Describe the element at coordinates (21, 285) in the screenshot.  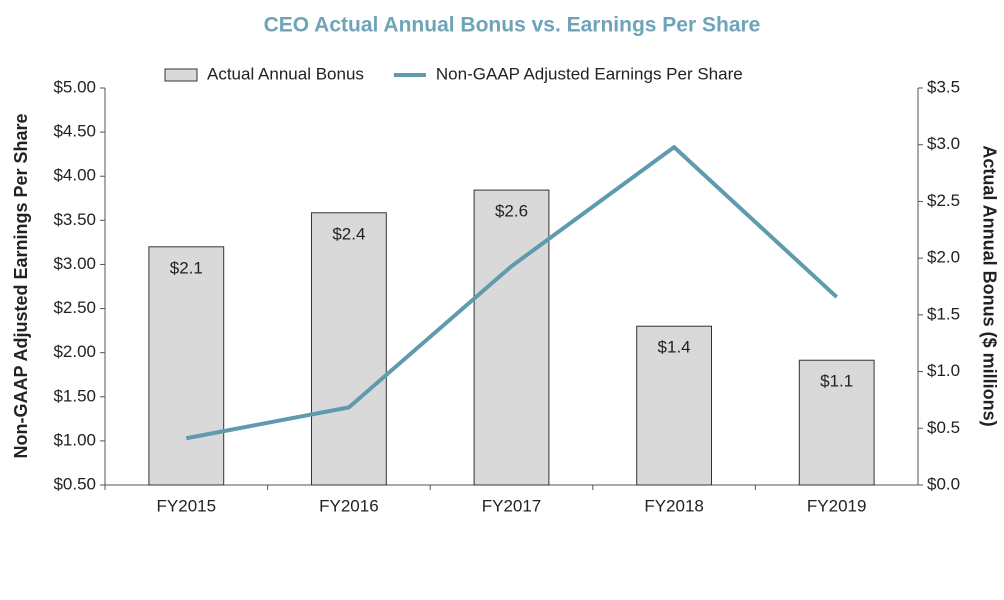
I see `y-axis-title: Non-GAAP Adjusted Earnings Per Share` at that location.